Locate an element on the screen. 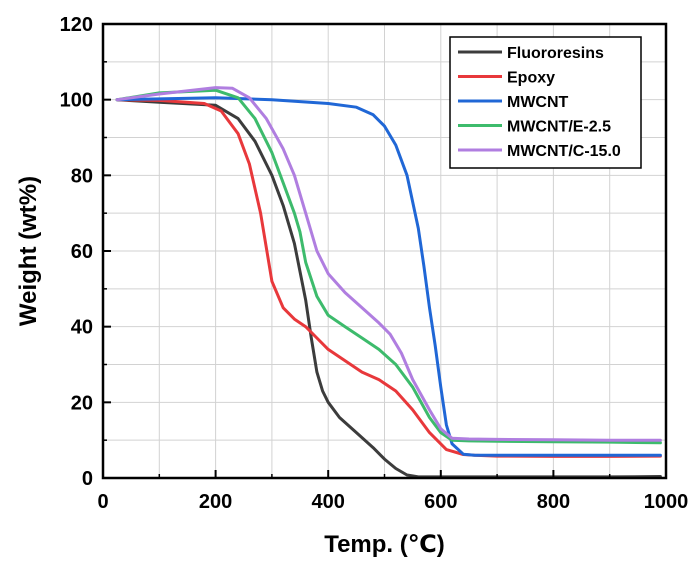 This screenshot has height=564, width=697. y-tick-label: 120 is located at coordinates (76, 25).